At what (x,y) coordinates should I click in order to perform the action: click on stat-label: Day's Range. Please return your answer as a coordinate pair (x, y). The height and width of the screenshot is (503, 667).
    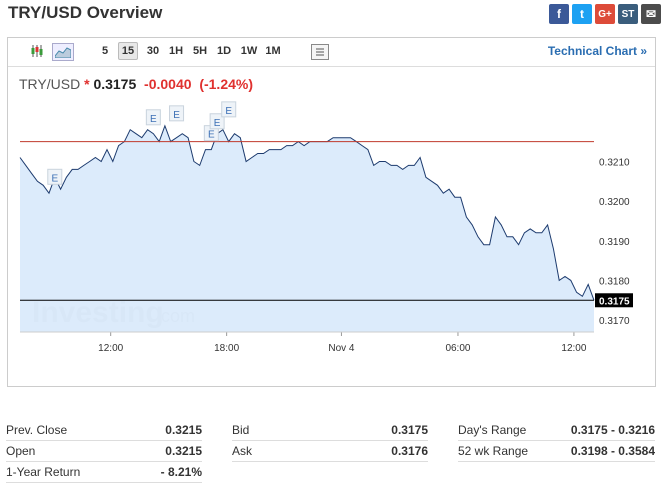
    Looking at the image, I should click on (492, 430).